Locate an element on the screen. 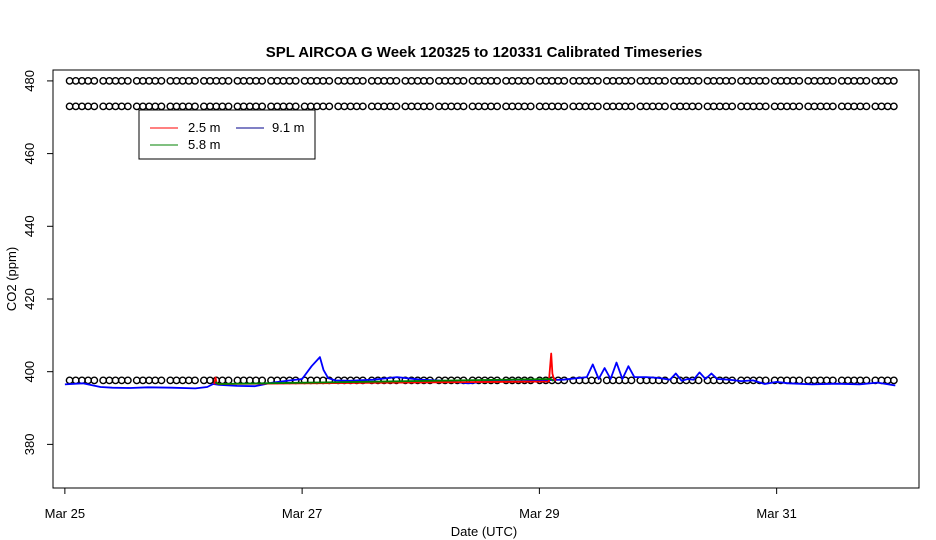  y-axis: 380 400 420 440 460 480 is located at coordinates (37, 262).